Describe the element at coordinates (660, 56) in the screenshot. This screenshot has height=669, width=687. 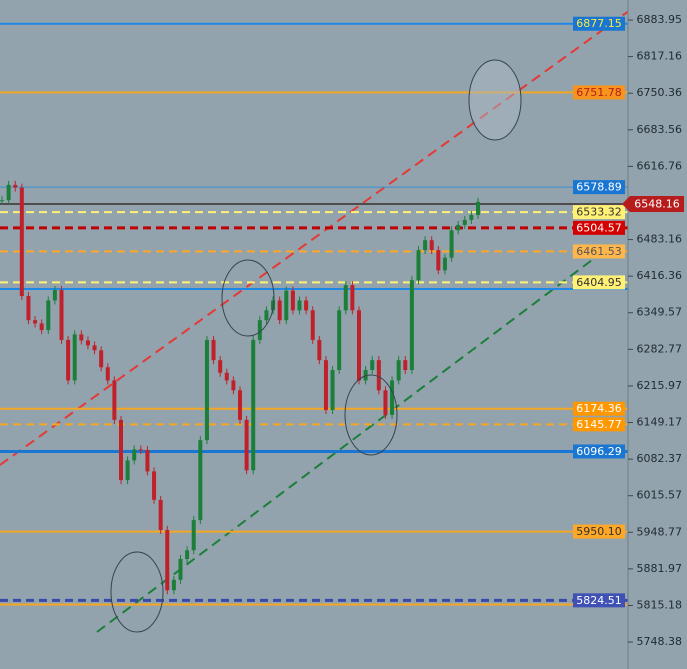
I see `y-tick-label: 6817.16` at that location.